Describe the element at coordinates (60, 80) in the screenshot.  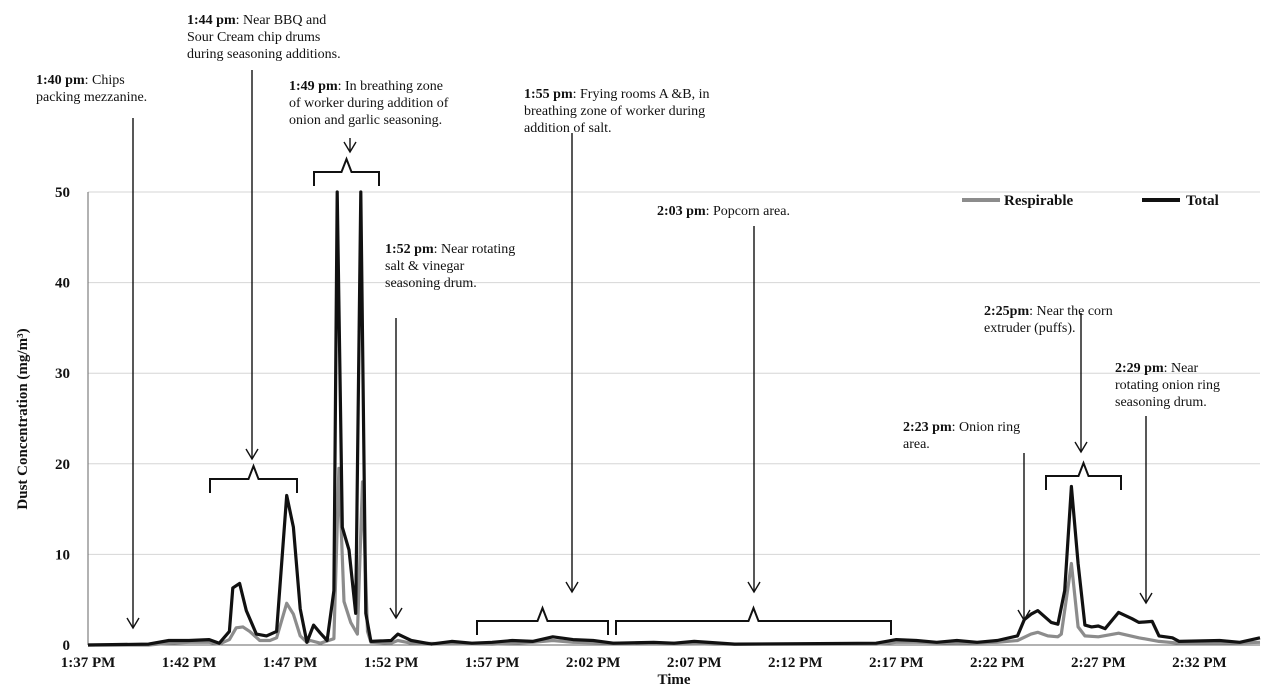
I see `annotation-1-40-pm-time: 1:40 pm` at that location.